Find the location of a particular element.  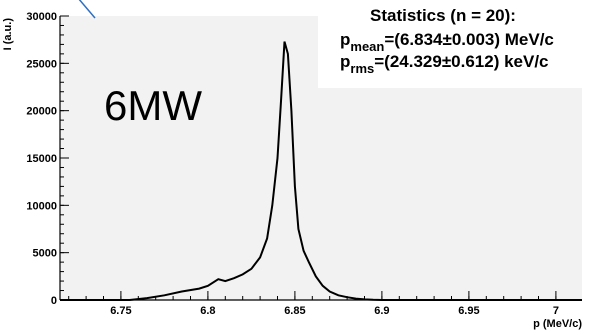

x-tick-label: 6.9 is located at coordinates (381, 311).